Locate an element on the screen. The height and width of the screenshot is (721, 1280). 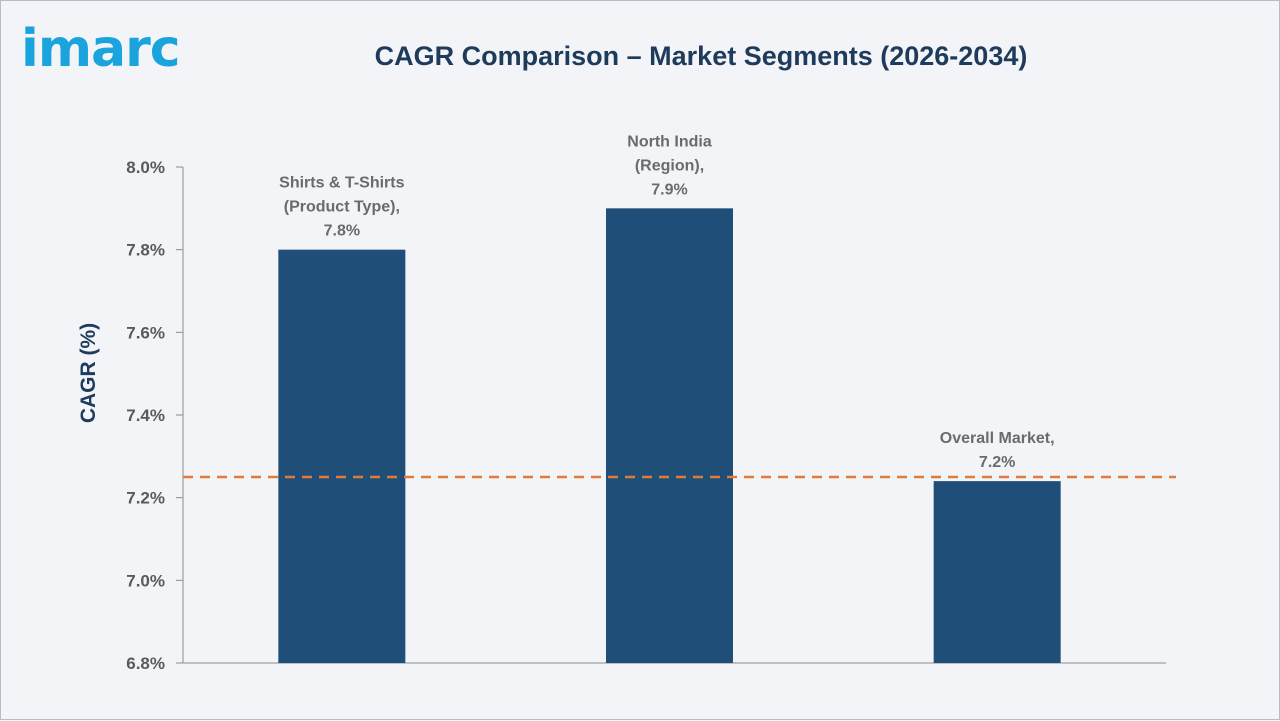
y-tick-label: 8.0% is located at coordinates (145, 167).